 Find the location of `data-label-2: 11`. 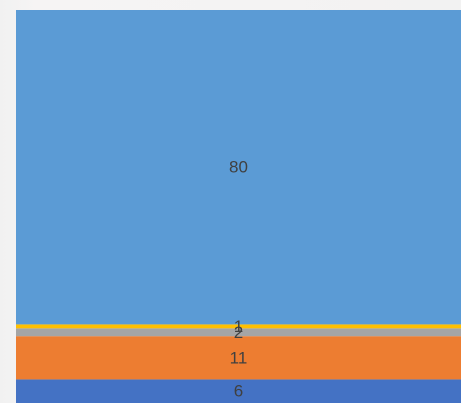

data-label-2: 11 is located at coordinates (239, 357).